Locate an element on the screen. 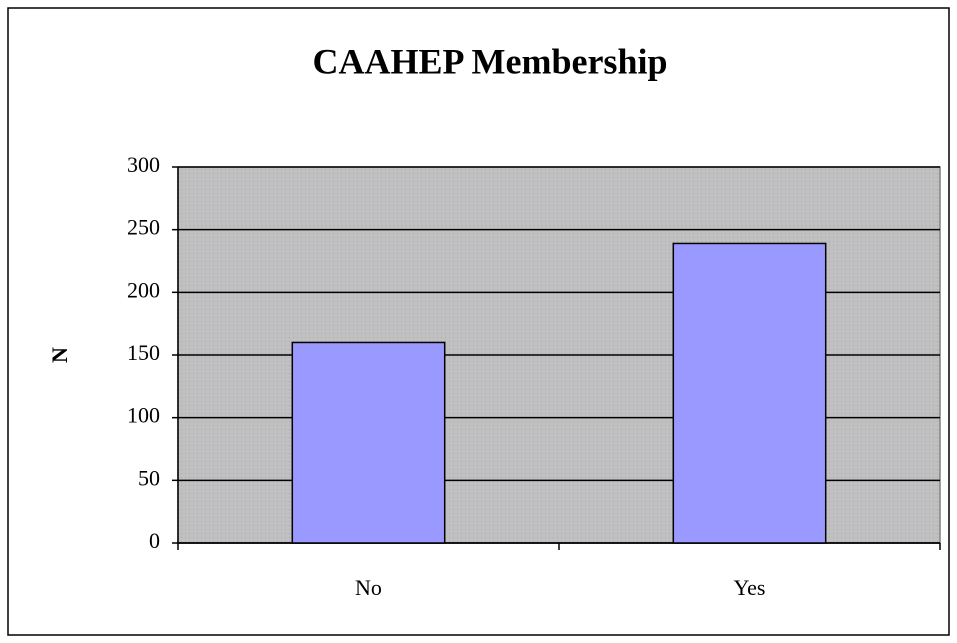 The height and width of the screenshot is (643, 957). y-tick-label: 50 is located at coordinates (149, 477).